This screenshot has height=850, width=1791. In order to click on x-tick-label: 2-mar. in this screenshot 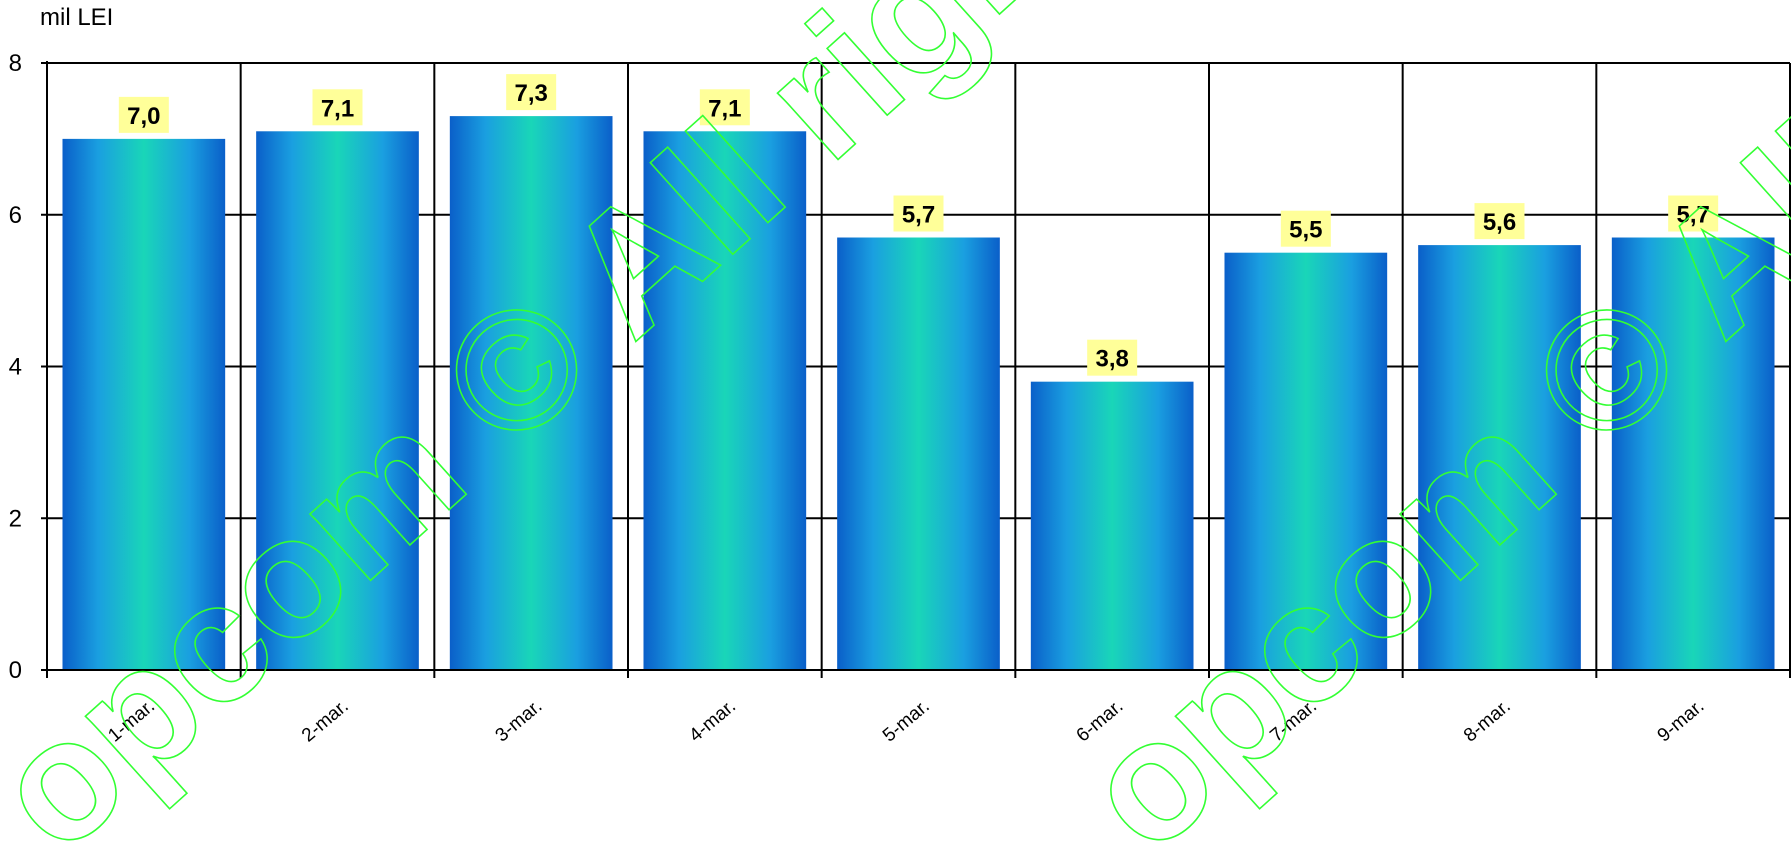, I will do `click(325, 721)`.